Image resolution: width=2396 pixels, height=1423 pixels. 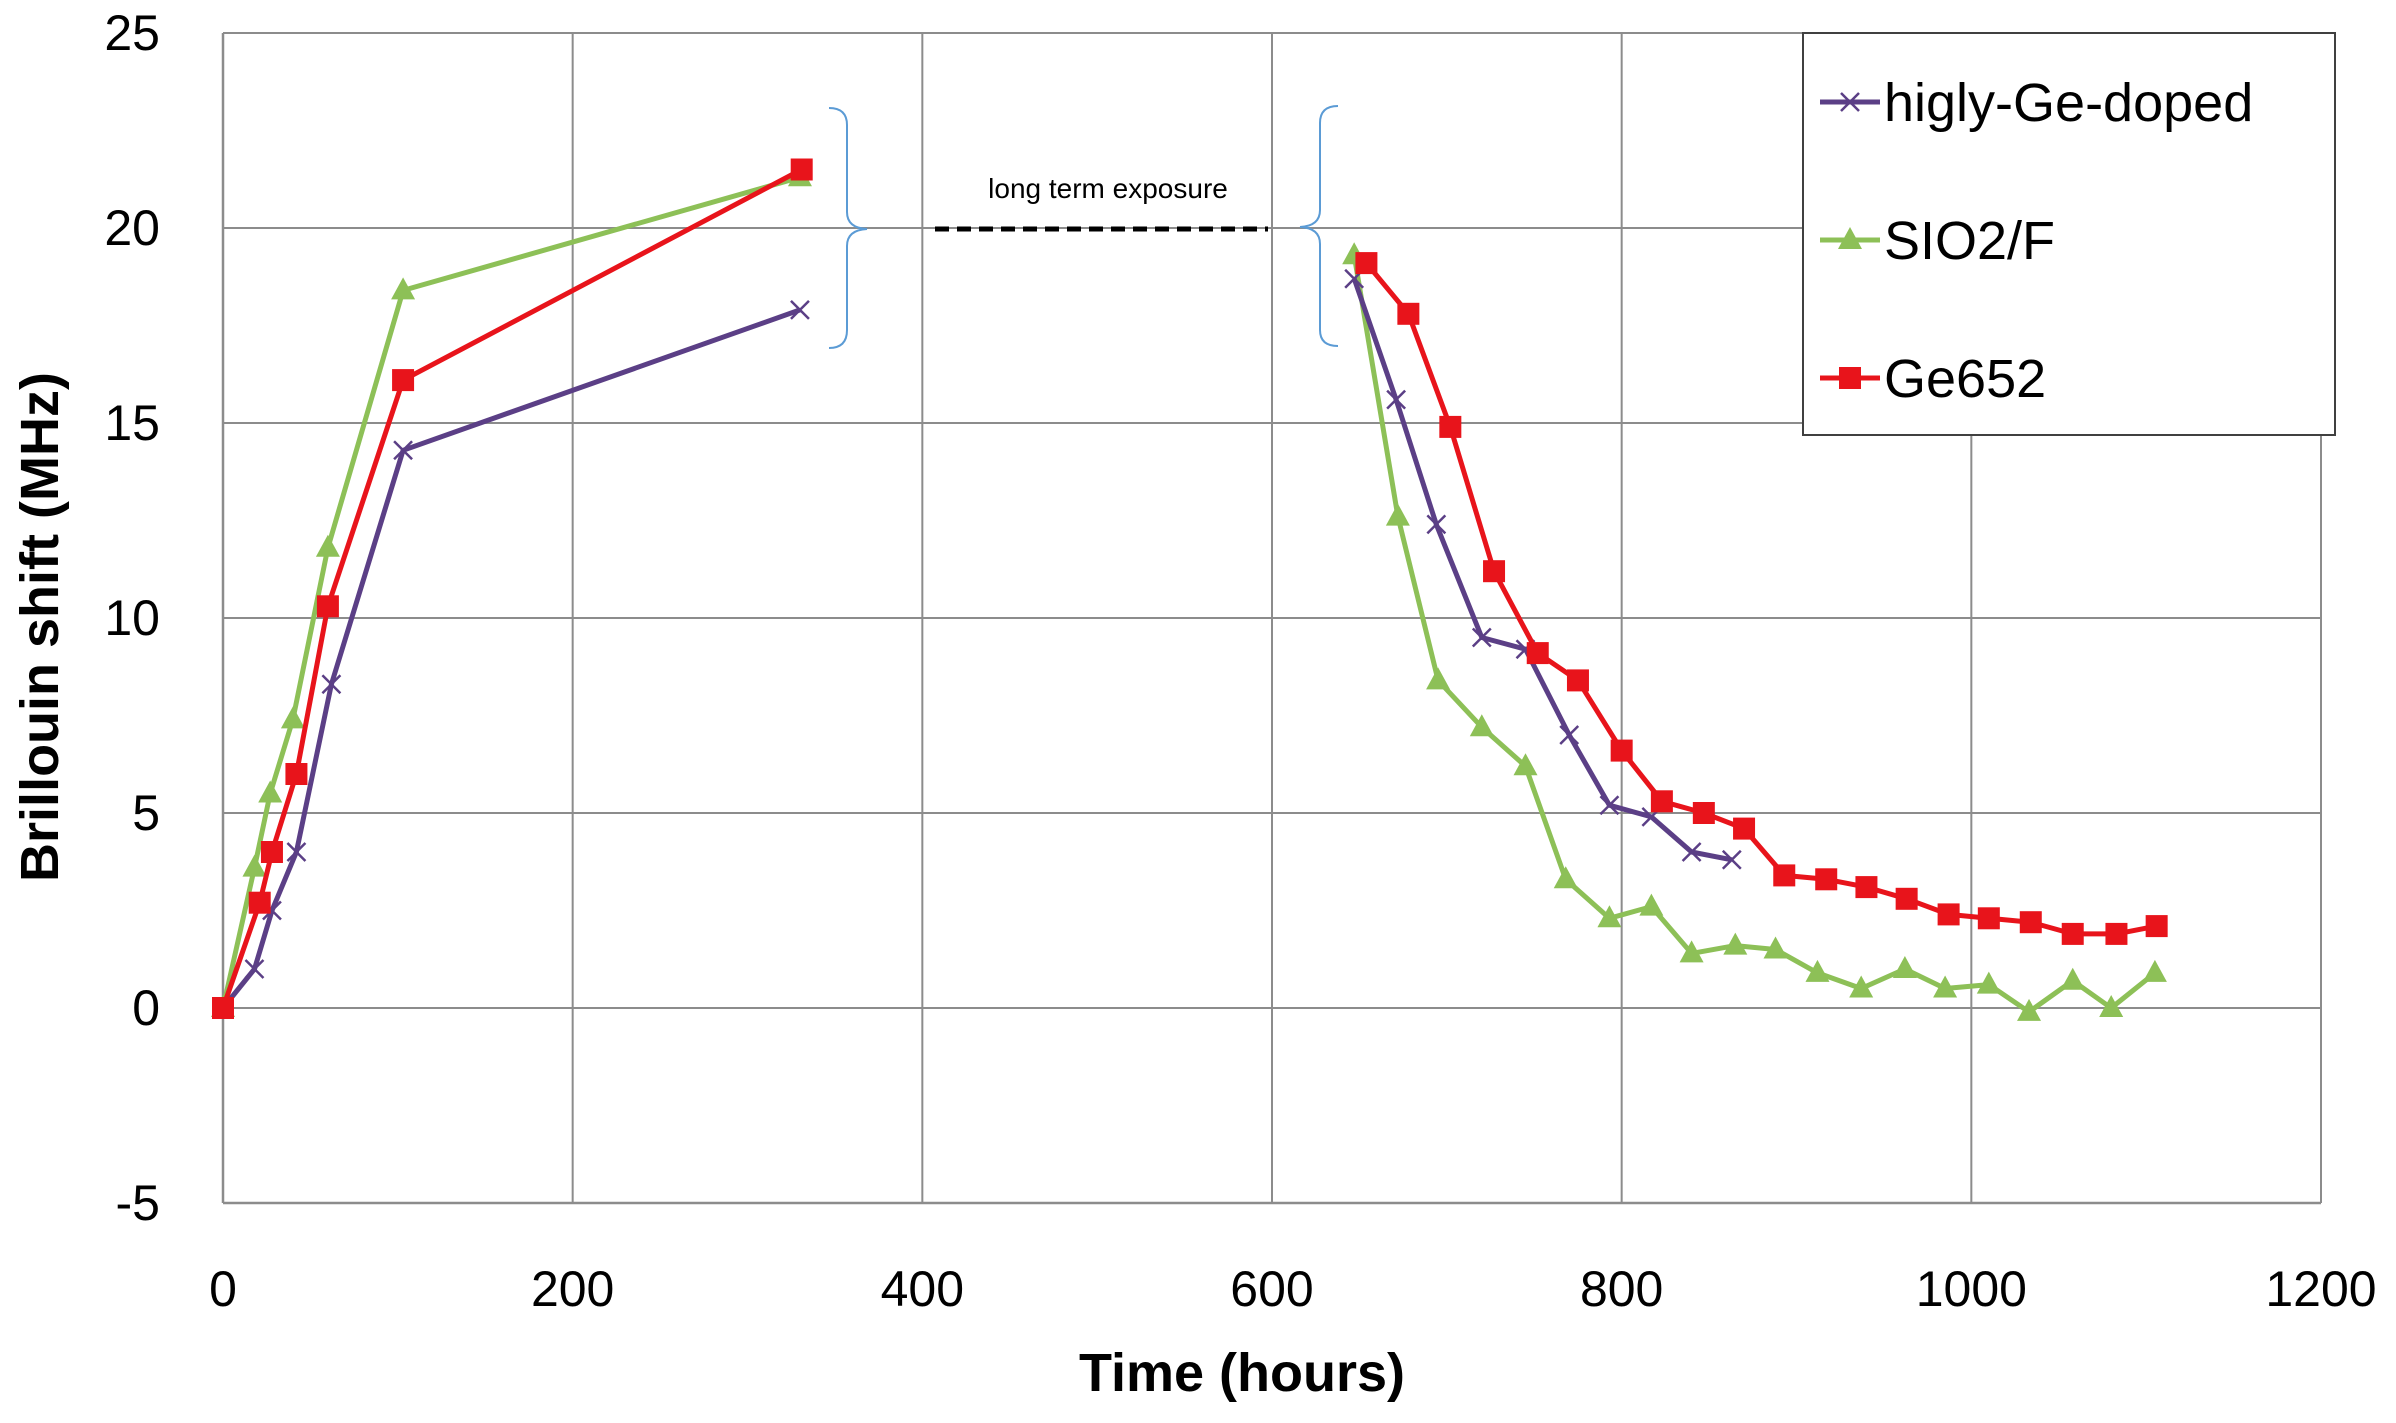 I want to click on x-tick-label: 1000, so click(x=1971, y=1289).